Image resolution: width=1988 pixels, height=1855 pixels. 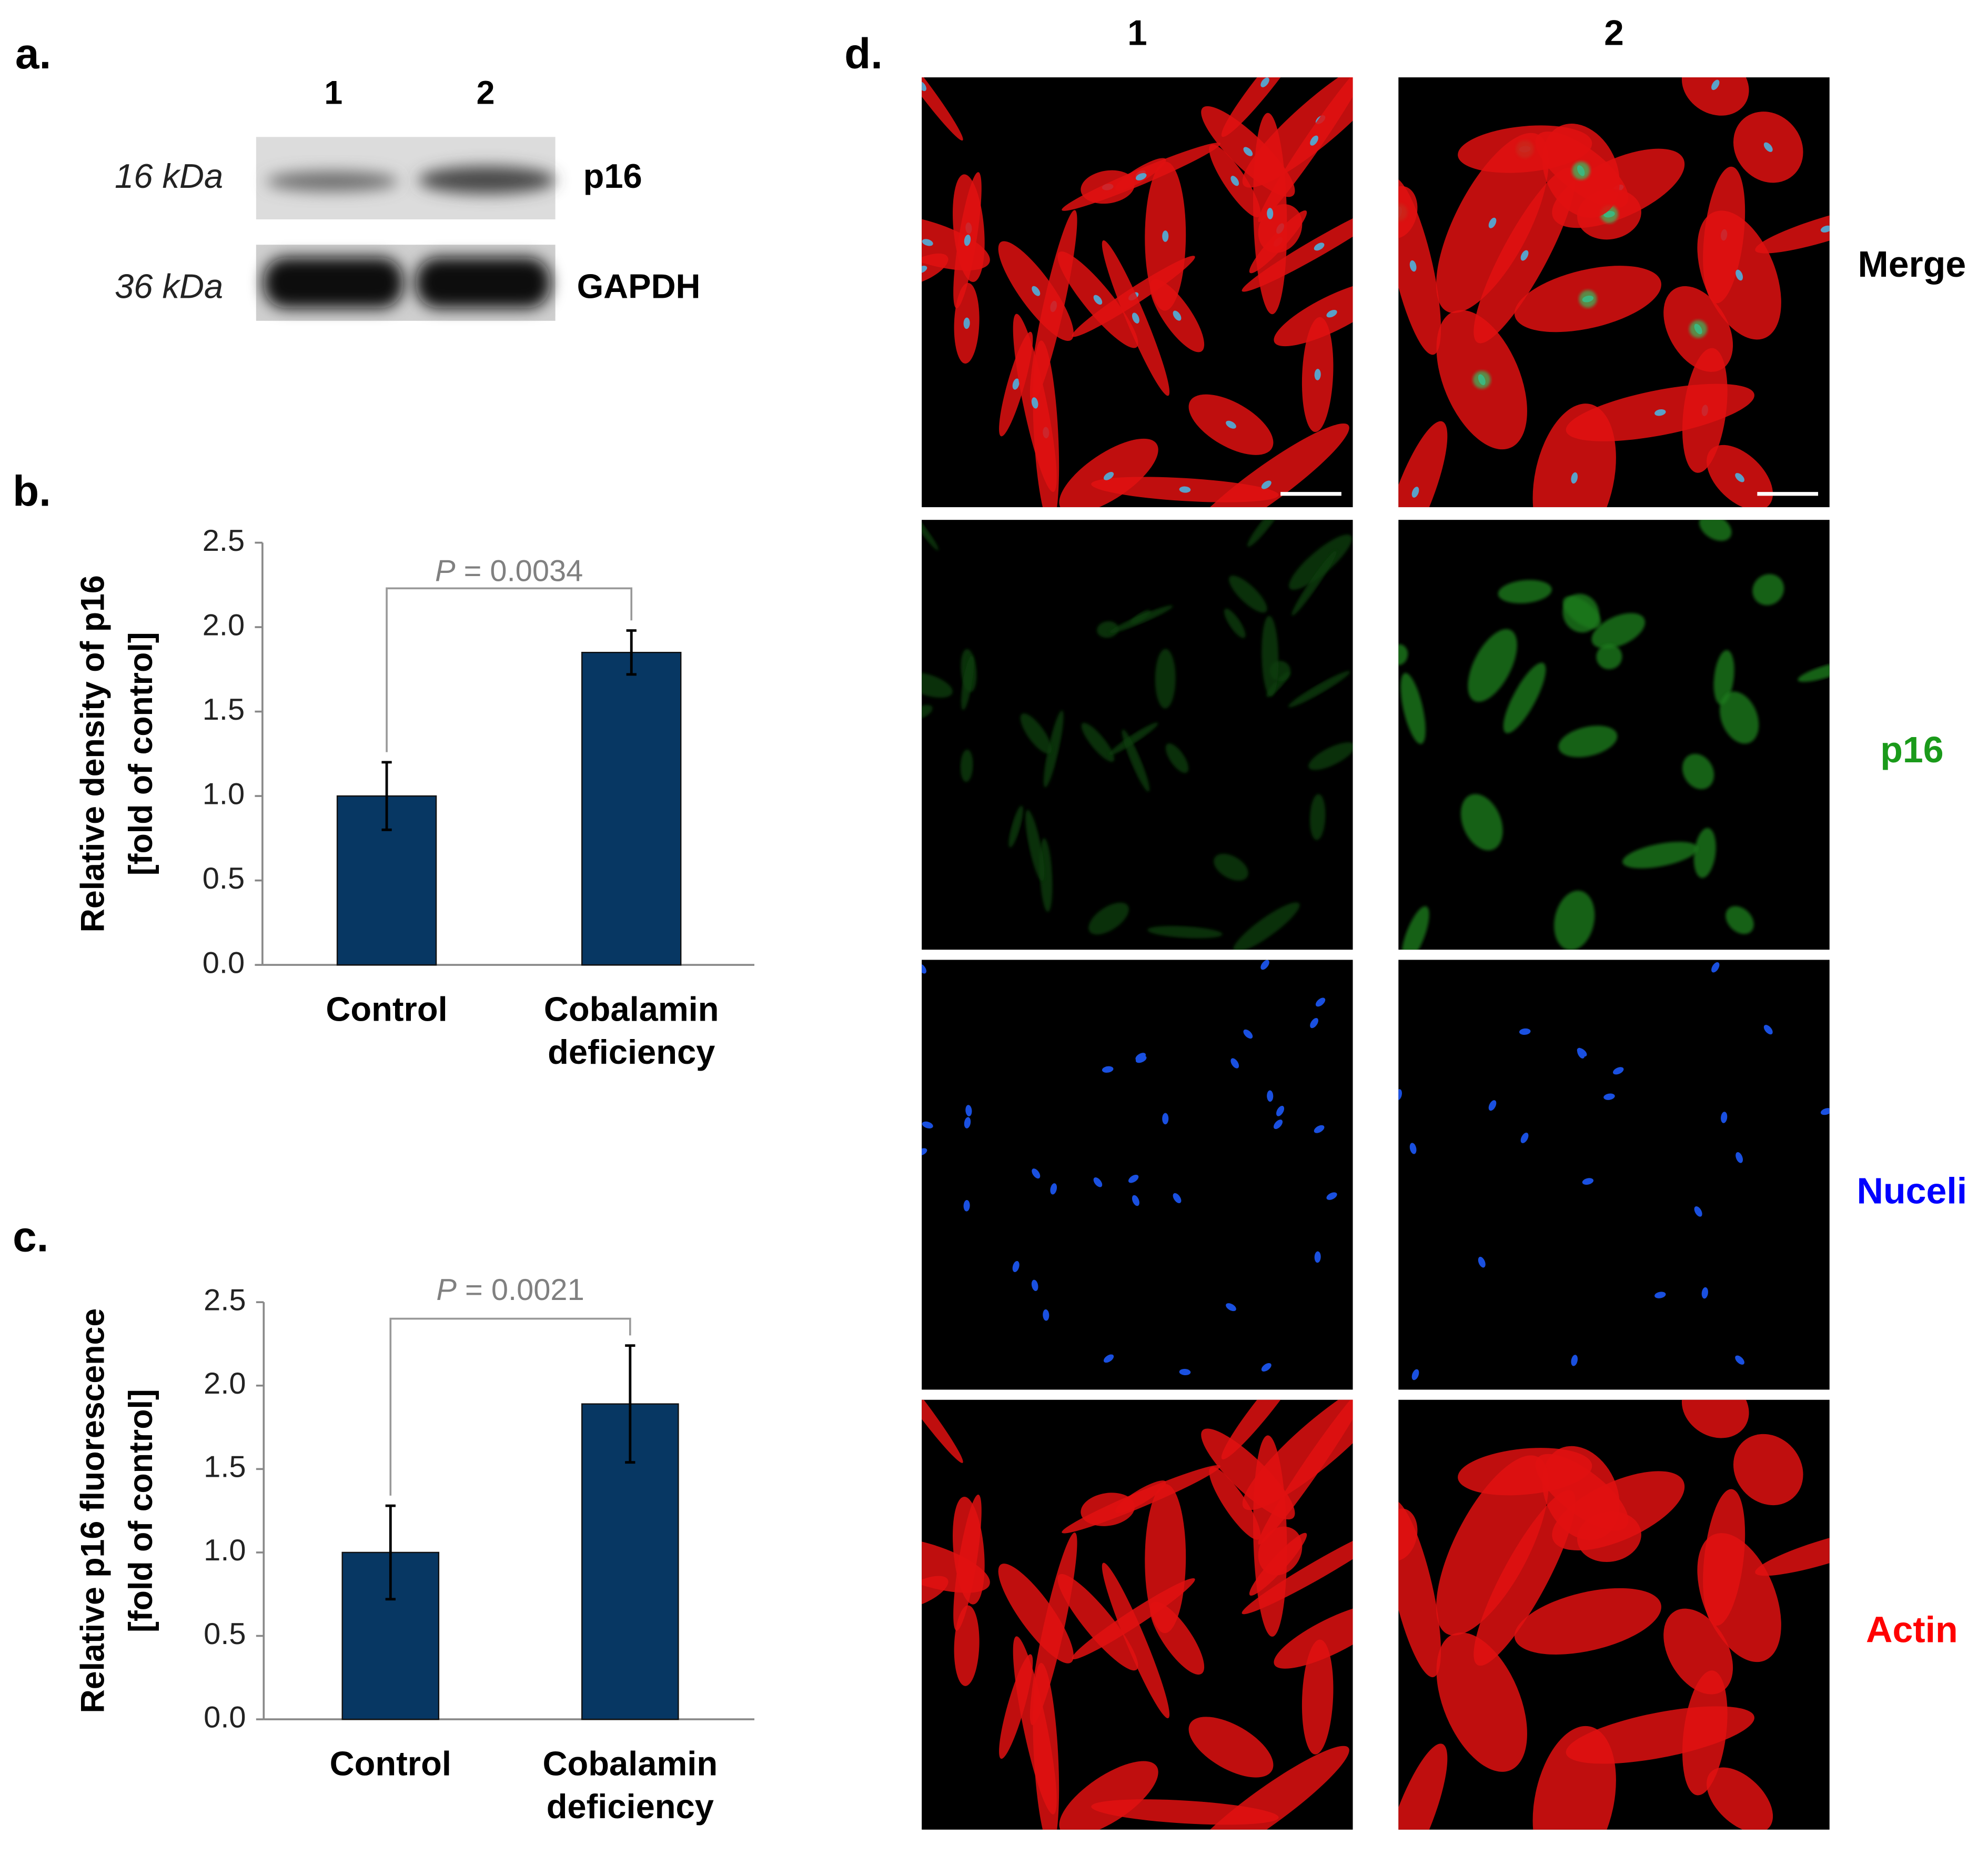 I want to click on band-protein: p16, so click(x=612, y=176).